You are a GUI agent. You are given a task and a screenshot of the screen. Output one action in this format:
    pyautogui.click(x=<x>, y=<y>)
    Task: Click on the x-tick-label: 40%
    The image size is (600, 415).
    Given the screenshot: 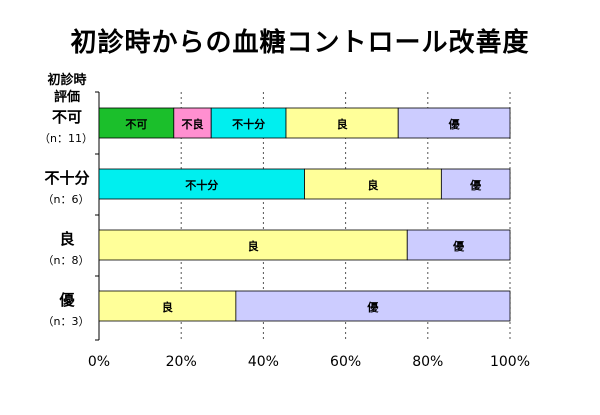 What is the action you would take?
    pyautogui.click(x=263, y=362)
    